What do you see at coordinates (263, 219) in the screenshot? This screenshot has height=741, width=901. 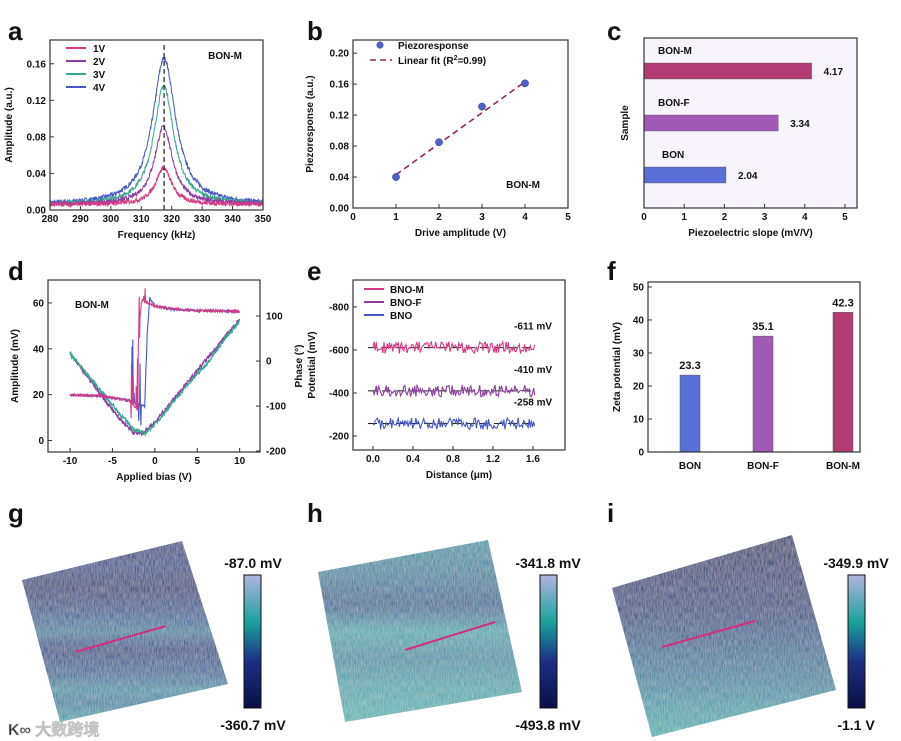 I see `x-tick-label: 350` at bounding box center [263, 219].